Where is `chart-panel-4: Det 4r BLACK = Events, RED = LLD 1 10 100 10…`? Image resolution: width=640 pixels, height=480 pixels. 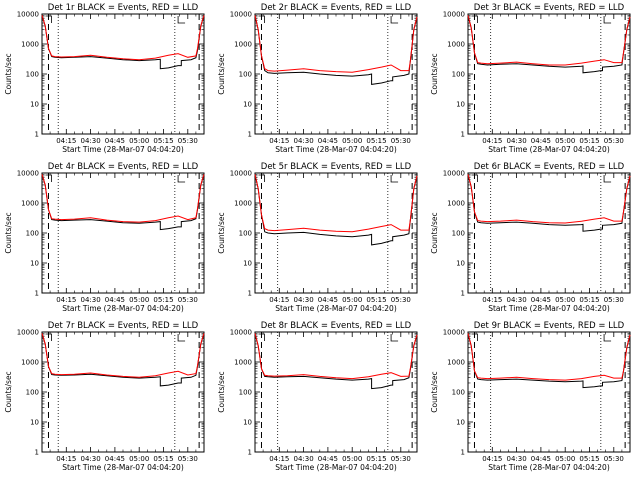
chart-panel-4: Det 4r BLACK = Events, RED = LLD 1 10 100 10… is located at coordinates (104, 237).